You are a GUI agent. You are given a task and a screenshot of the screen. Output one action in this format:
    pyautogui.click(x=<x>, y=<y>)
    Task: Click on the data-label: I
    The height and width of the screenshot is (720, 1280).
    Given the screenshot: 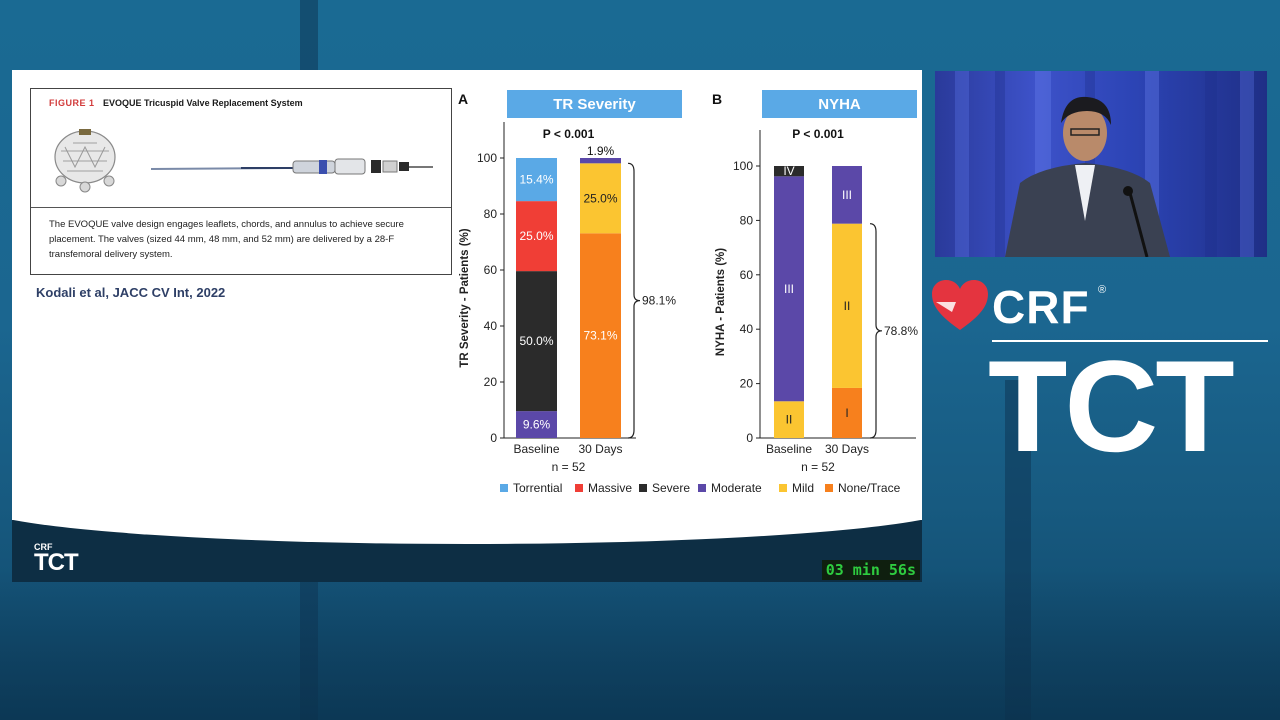 What is the action you would take?
    pyautogui.click(x=846, y=413)
    